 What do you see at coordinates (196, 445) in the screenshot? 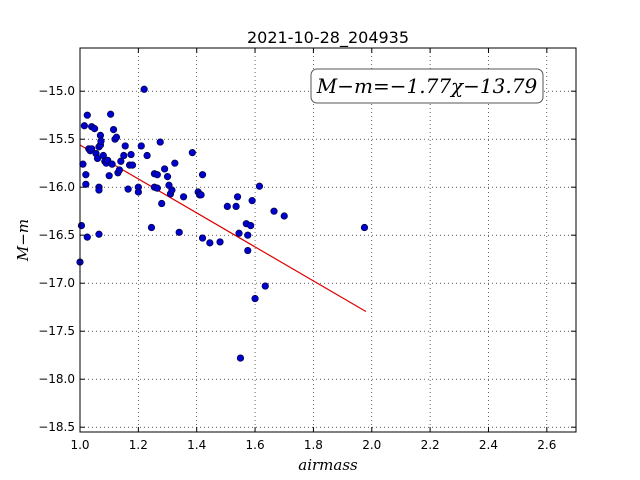
I see `x-tick-label: 1.4` at bounding box center [196, 445].